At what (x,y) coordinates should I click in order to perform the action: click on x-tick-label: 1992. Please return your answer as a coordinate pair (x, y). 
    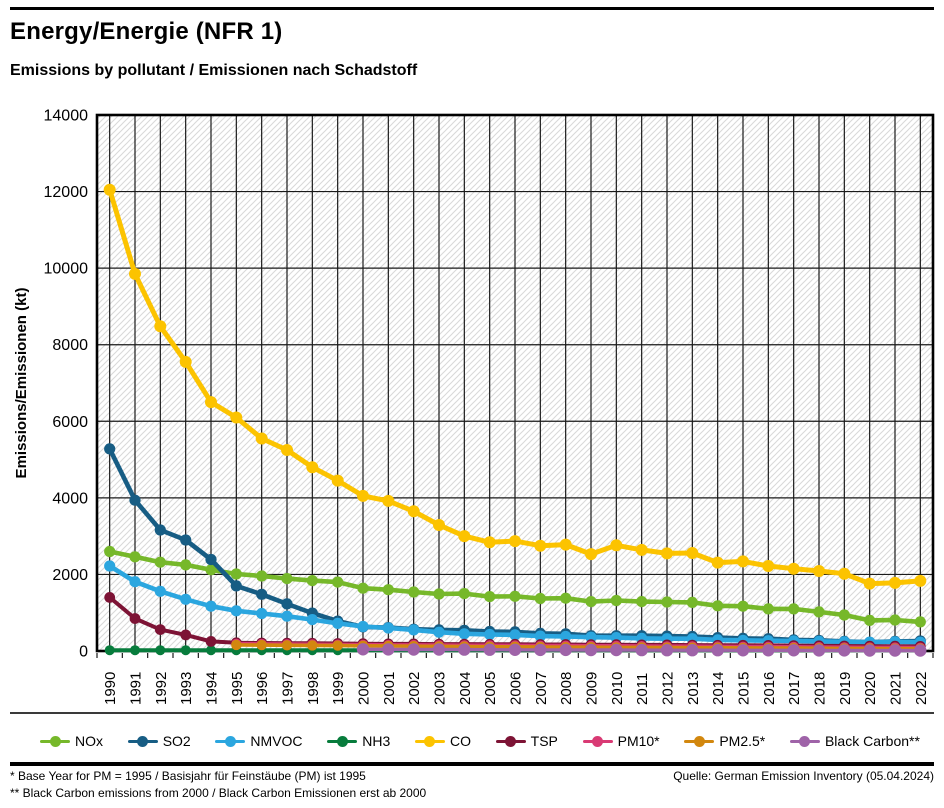
    Looking at the image, I should click on (161, 688).